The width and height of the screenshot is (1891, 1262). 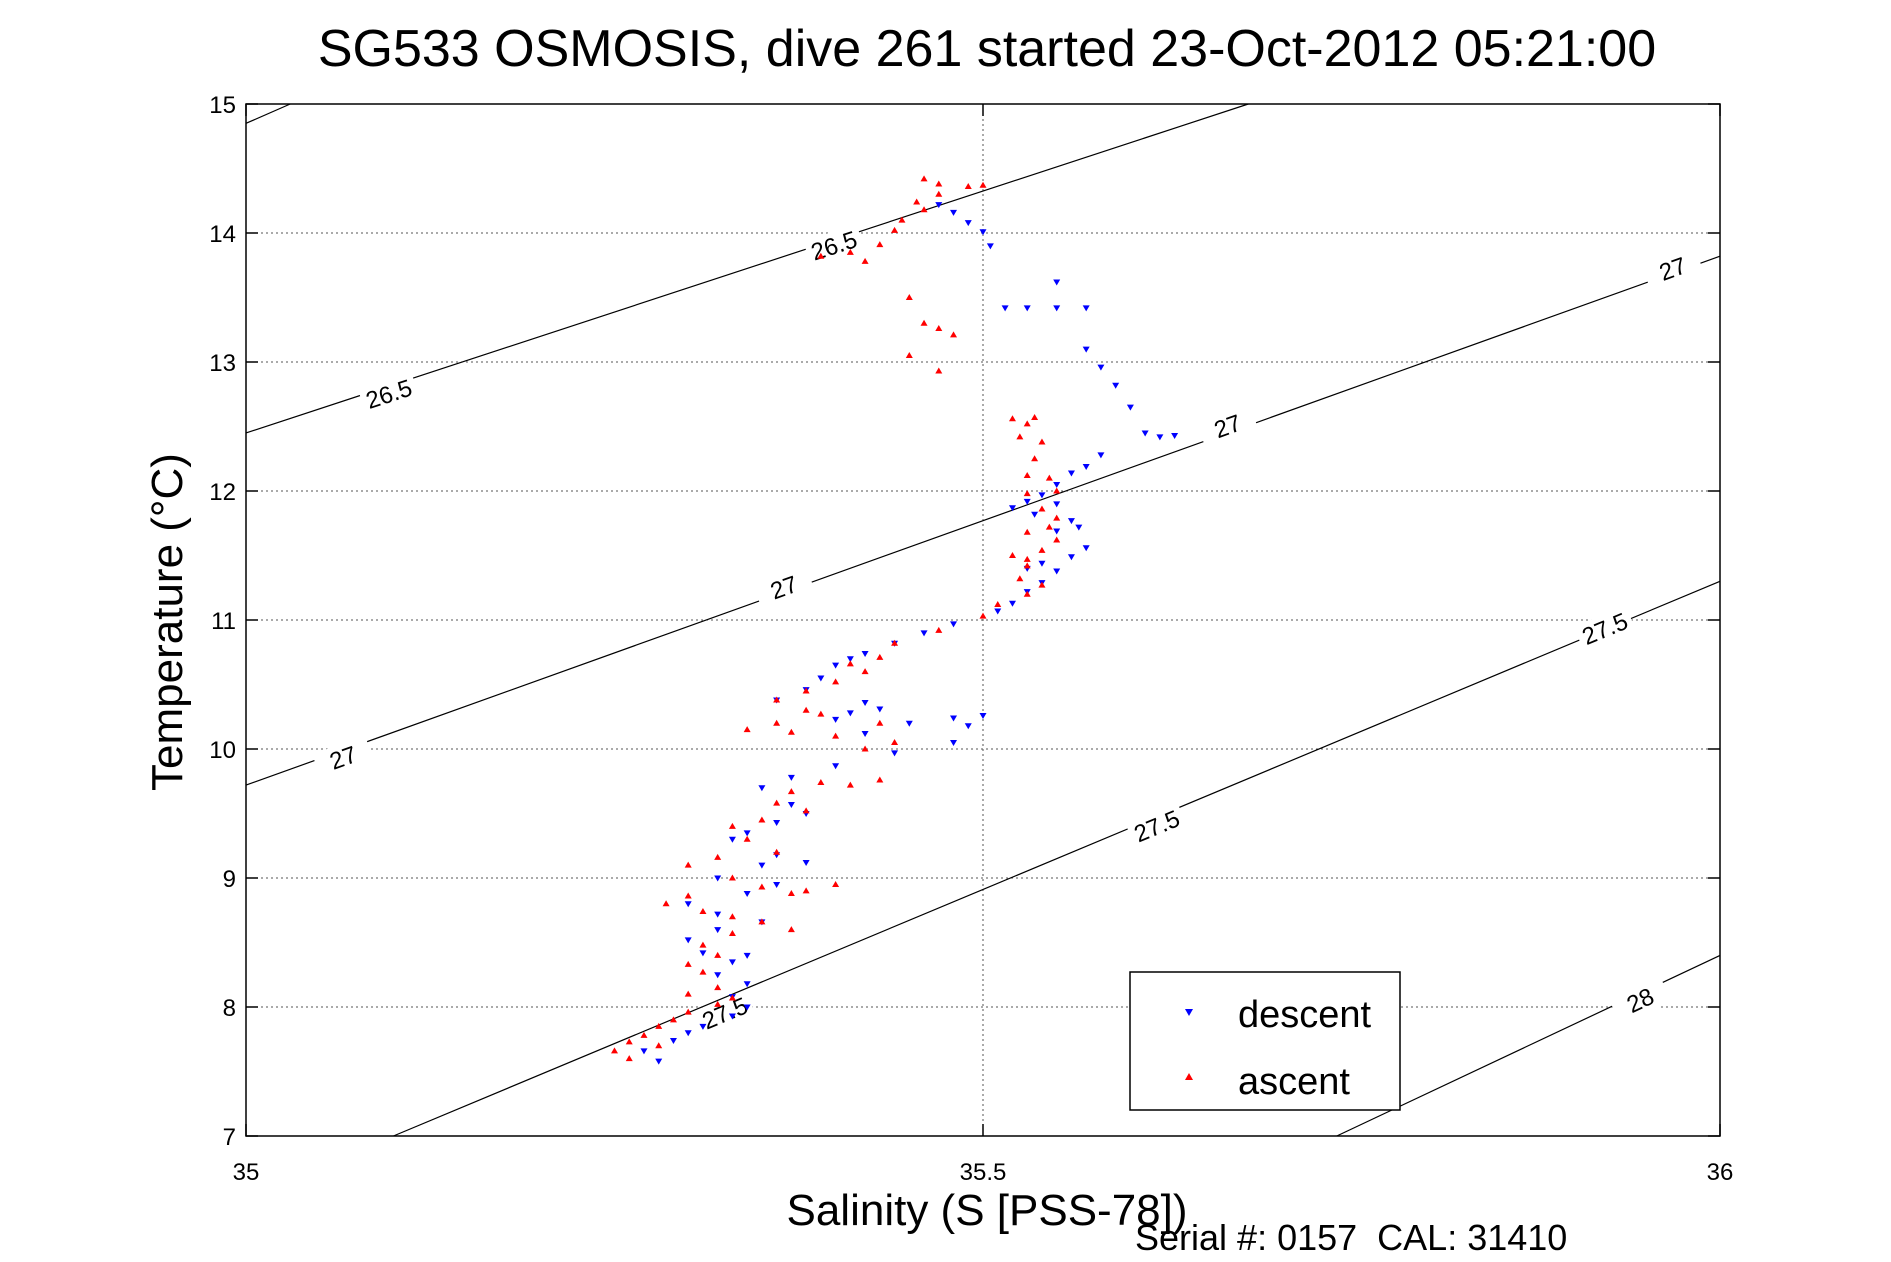 What do you see at coordinates (167, 622) in the screenshot?
I see `y-axis-label: Temperature (°C)` at bounding box center [167, 622].